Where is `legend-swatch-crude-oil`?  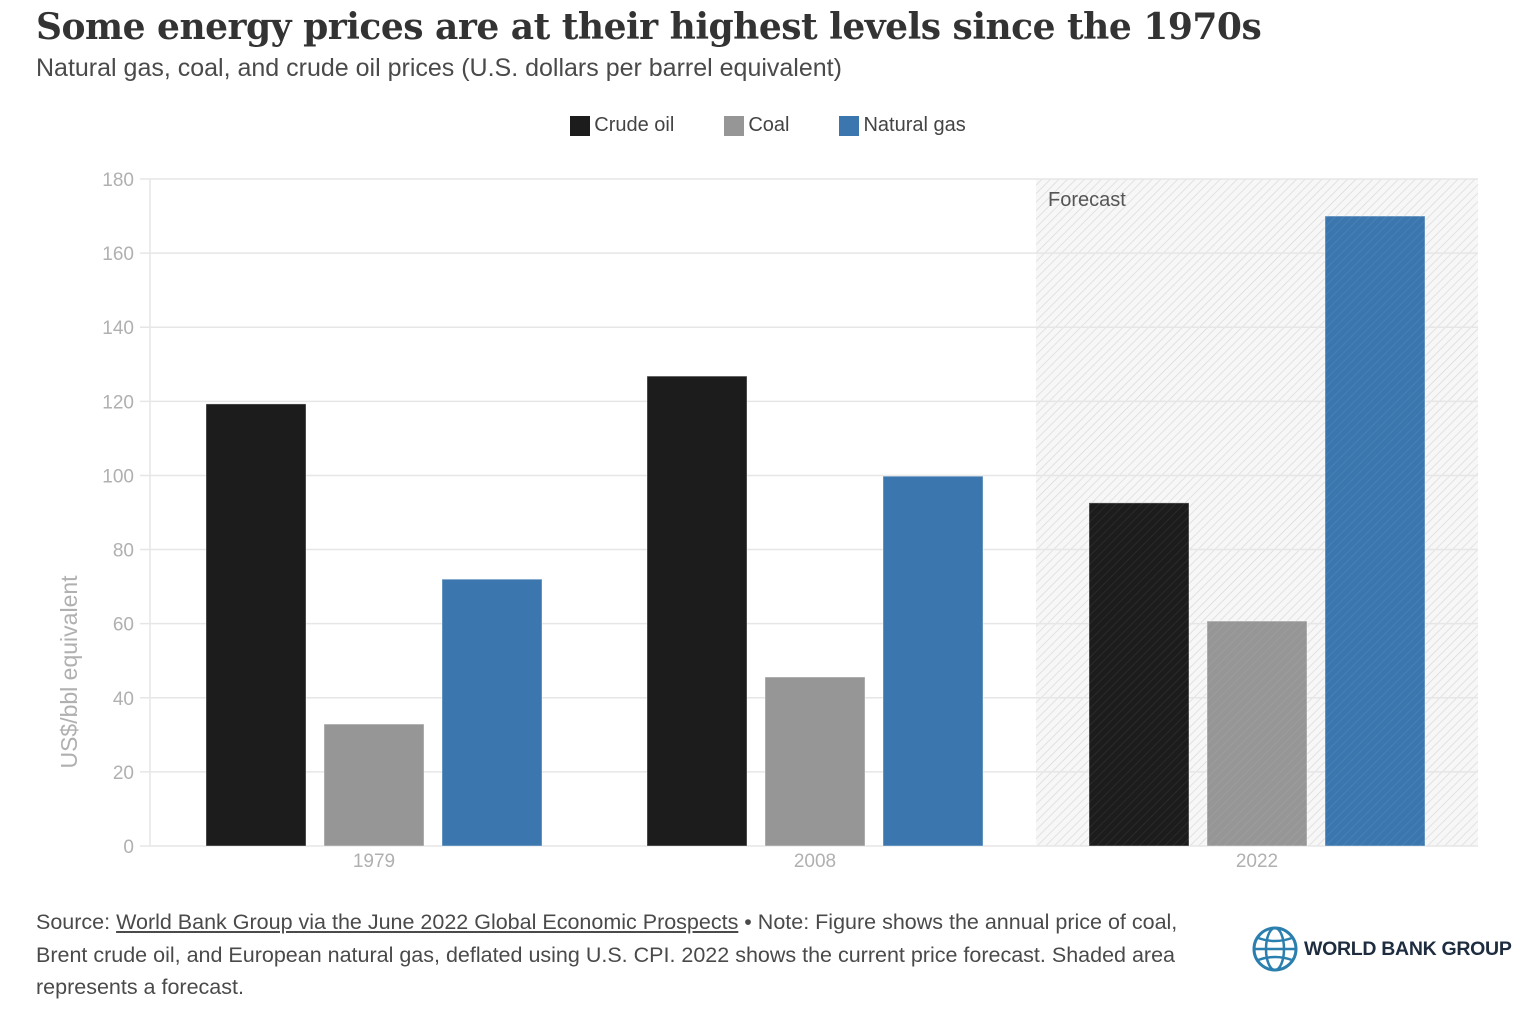
legend-swatch-crude-oil is located at coordinates (580, 125).